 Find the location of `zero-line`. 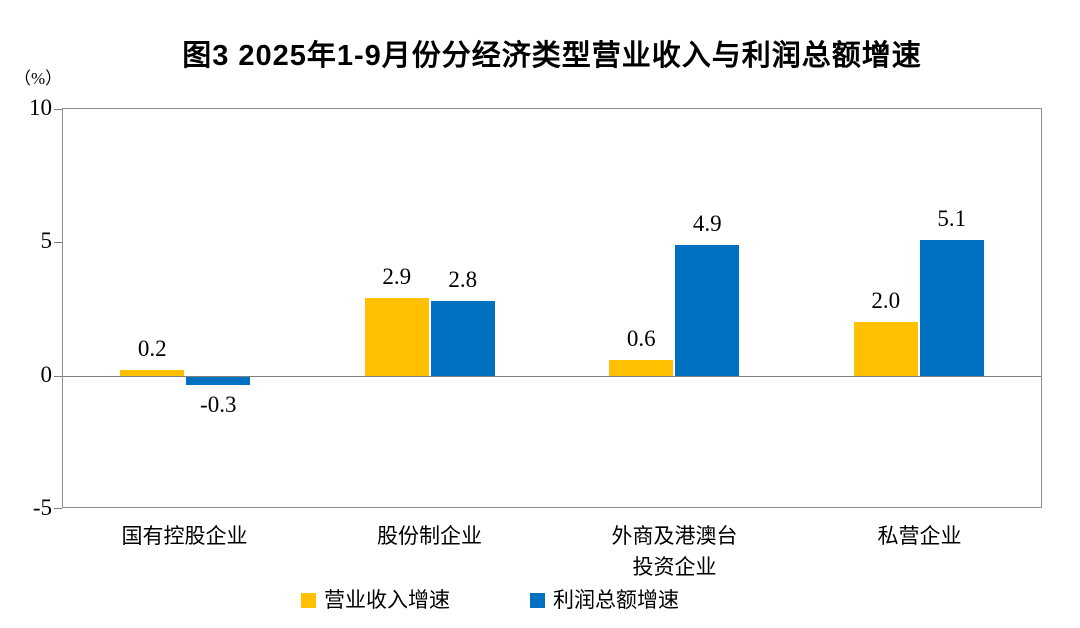

zero-line is located at coordinates (552, 376).